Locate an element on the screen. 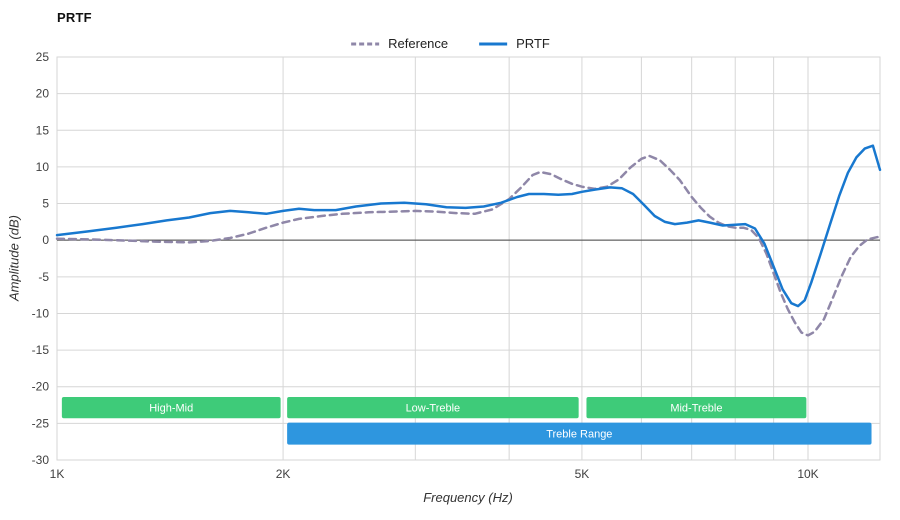 This screenshot has height=520, width=900. band-high-mid is located at coordinates (171, 407).